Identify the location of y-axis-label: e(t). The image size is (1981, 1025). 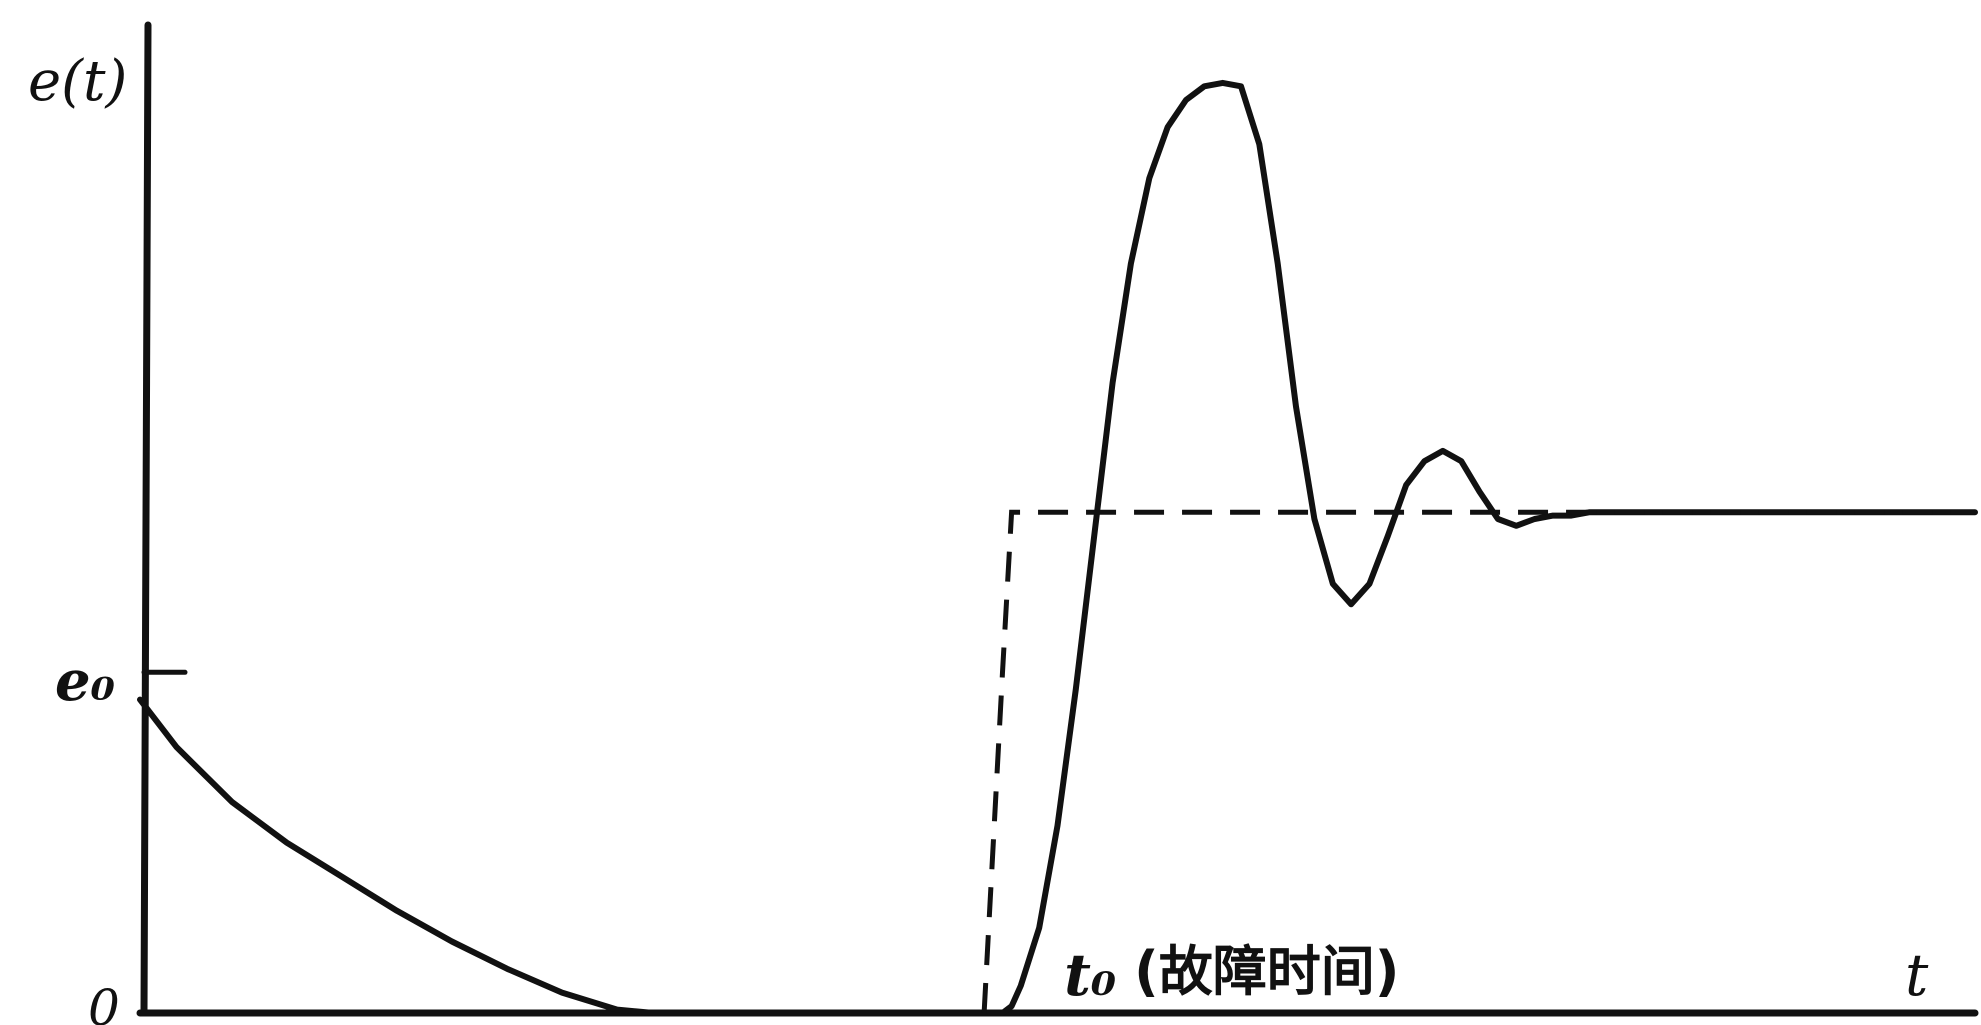
(77, 81).